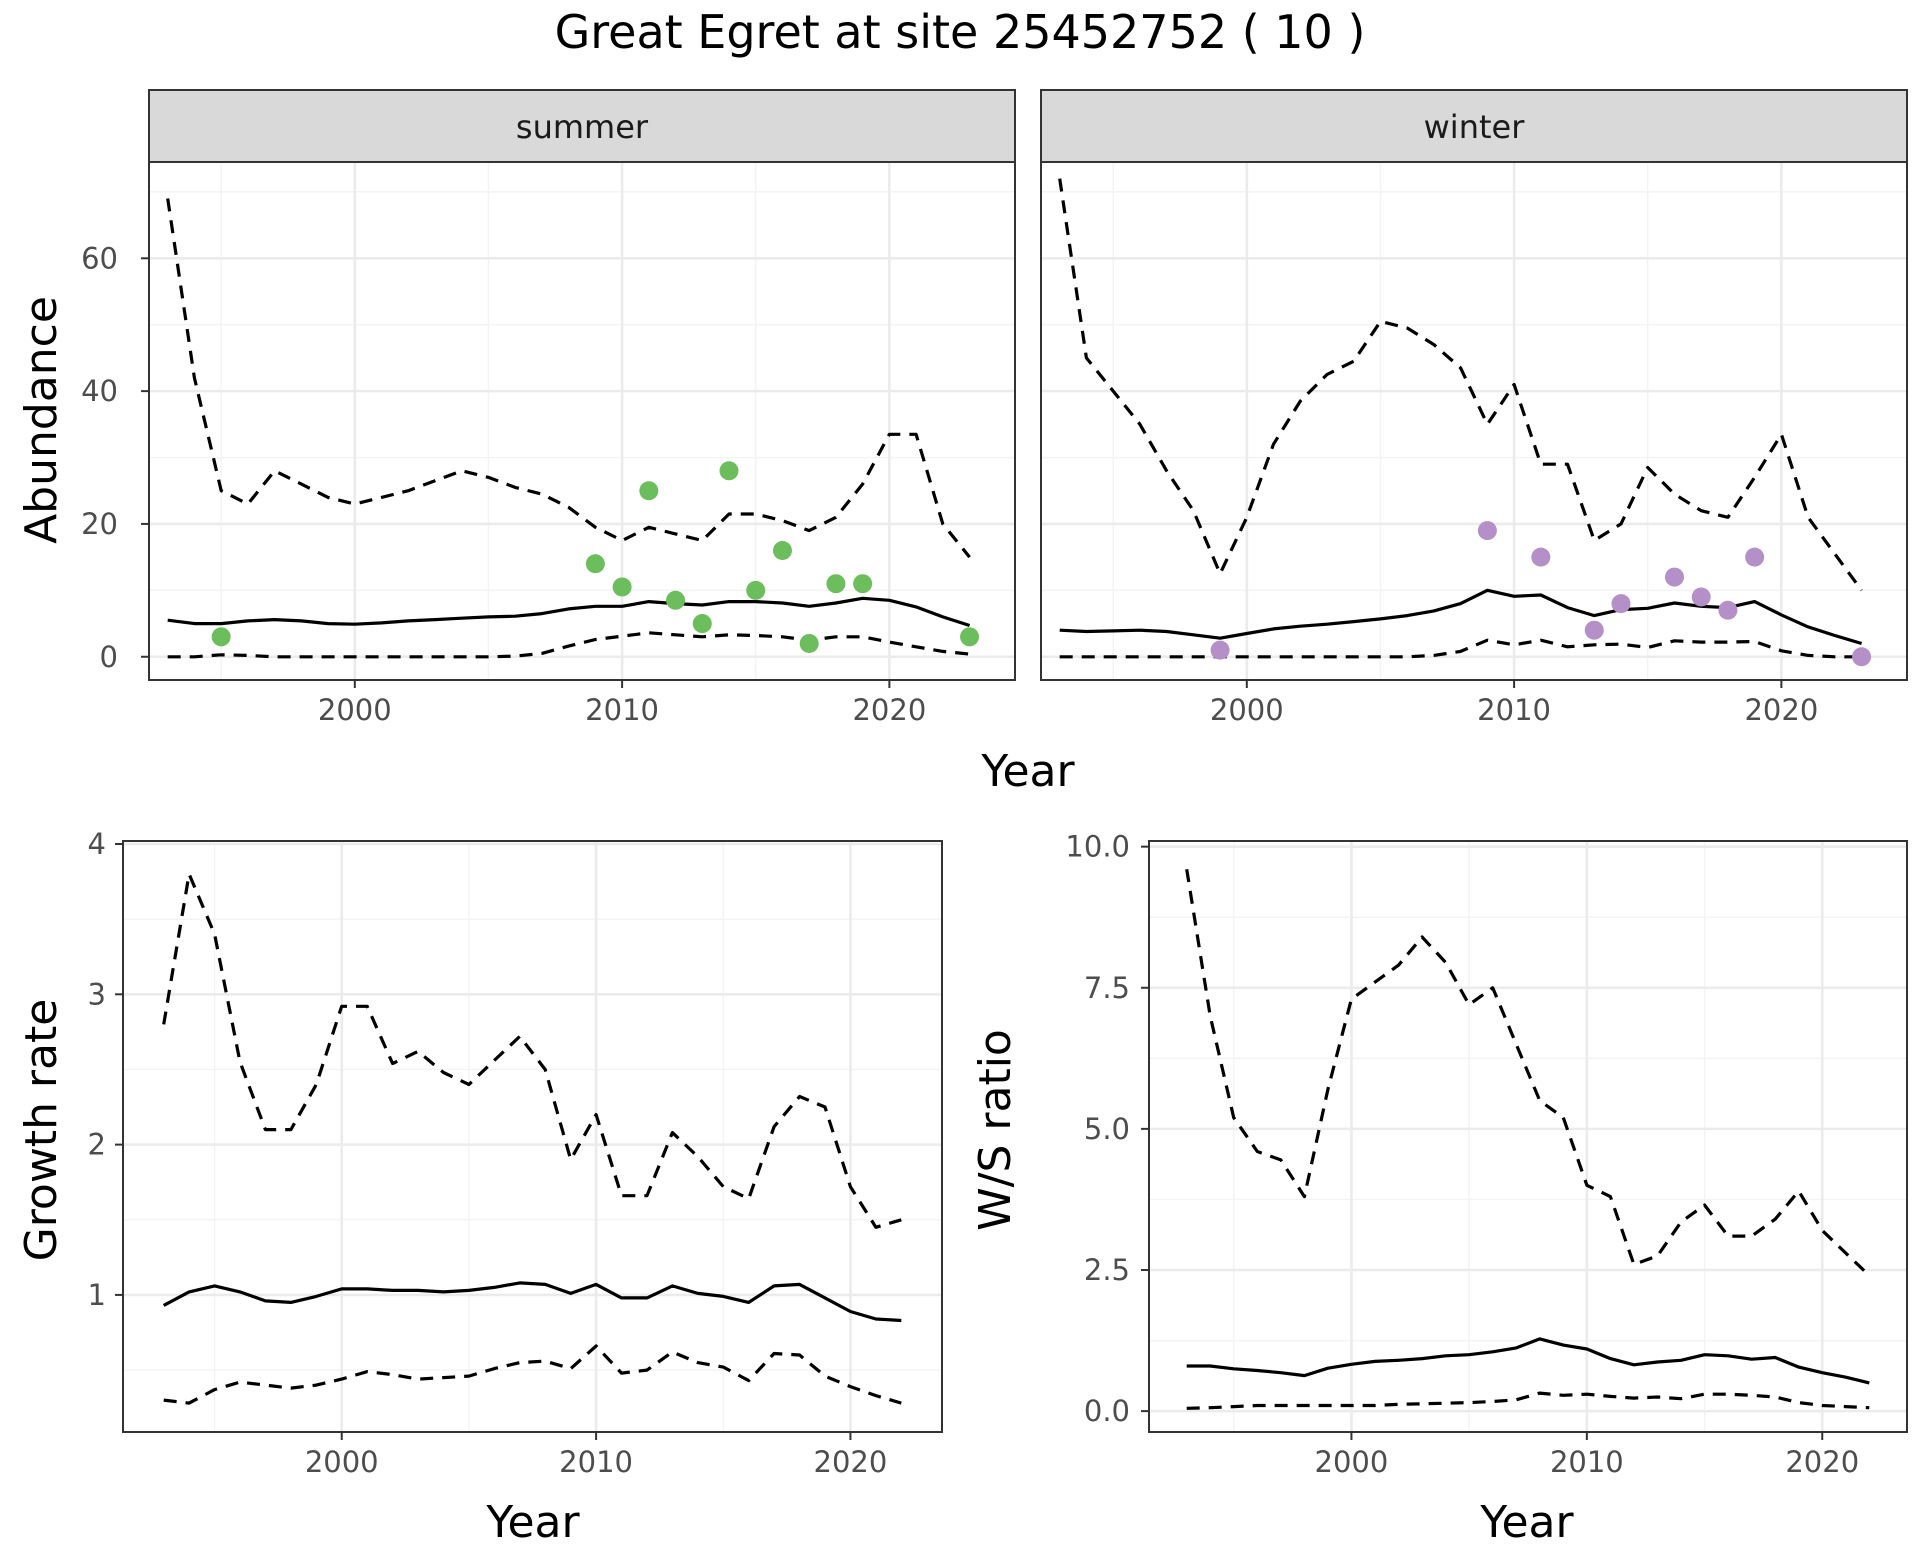 Image resolution: width=1920 pixels, height=1560 pixels. I want to click on y-axis-title-growth: Growth rate, so click(41, 1130).